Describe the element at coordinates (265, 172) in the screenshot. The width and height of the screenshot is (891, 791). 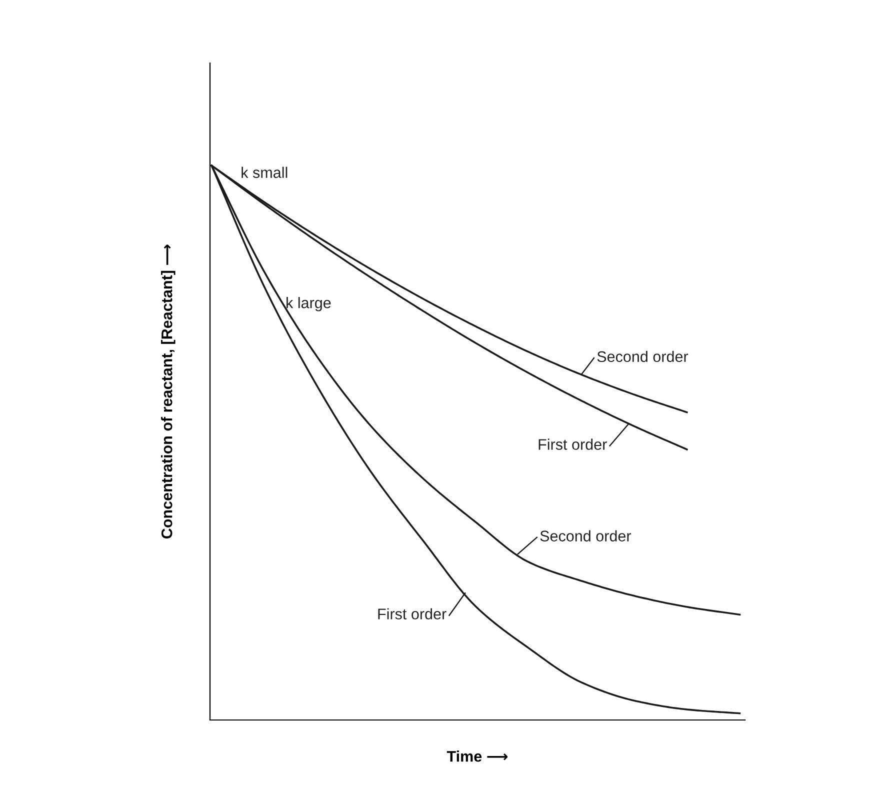
I see `annotation: k small` at that location.